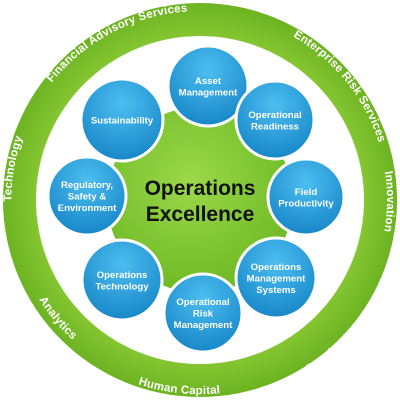 This screenshot has height=400, width=400. What do you see at coordinates (275, 290) in the screenshot?
I see `node-label-line: Systems` at bounding box center [275, 290].